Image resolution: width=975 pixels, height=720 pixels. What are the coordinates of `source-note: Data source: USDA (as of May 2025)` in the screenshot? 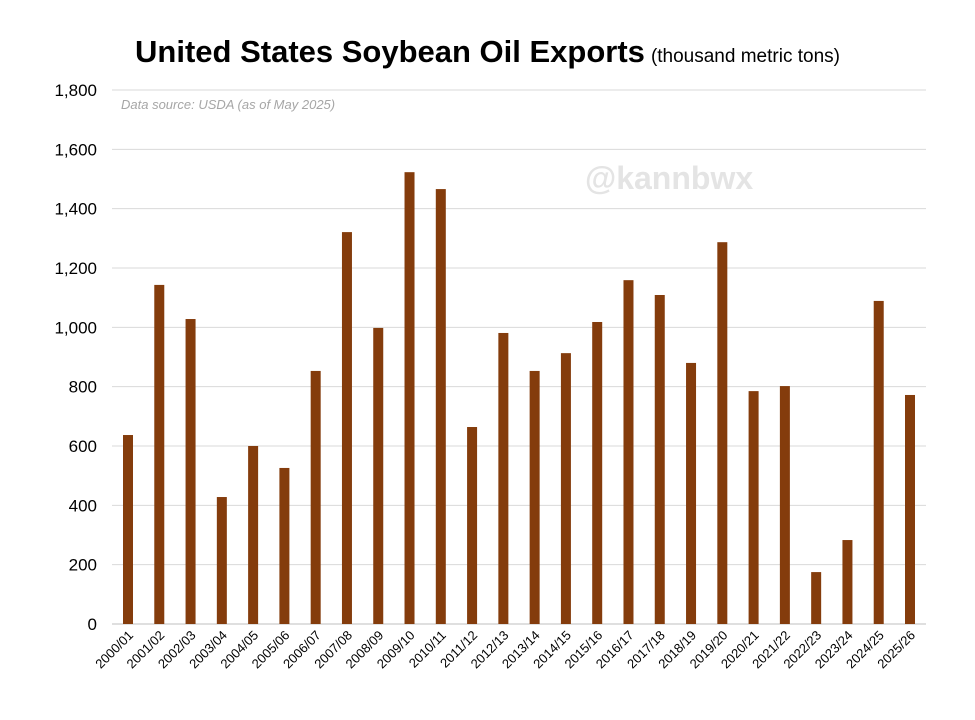 It's located at (228, 104).